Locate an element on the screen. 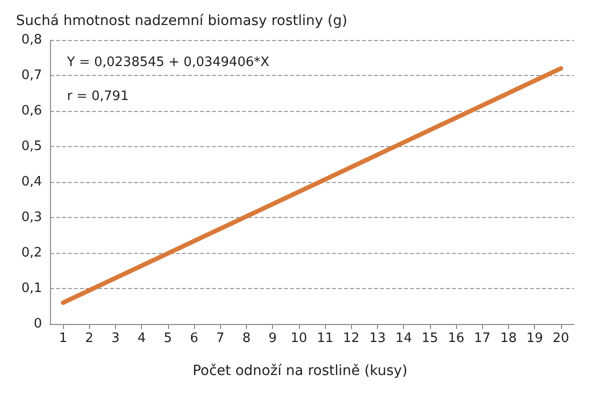  x-axis-title: Počet odnoží na rostlině (kusy) is located at coordinates (300, 371).